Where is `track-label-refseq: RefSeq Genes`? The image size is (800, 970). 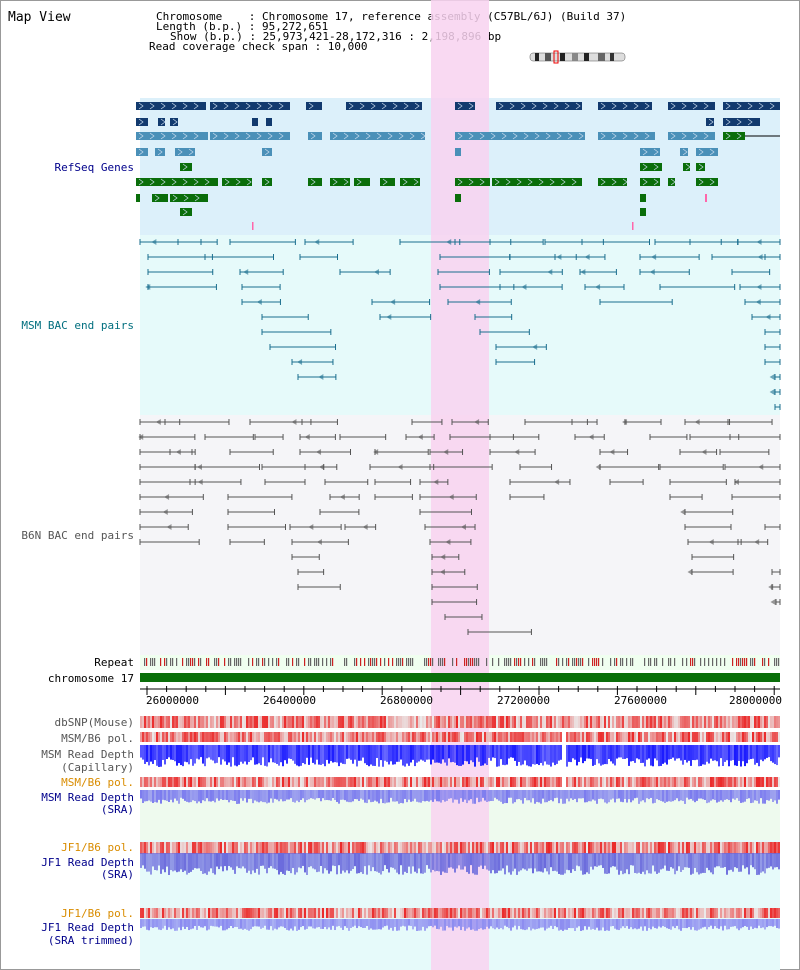
track-label-refseq: RefSeq Genes is located at coordinates (94, 167).